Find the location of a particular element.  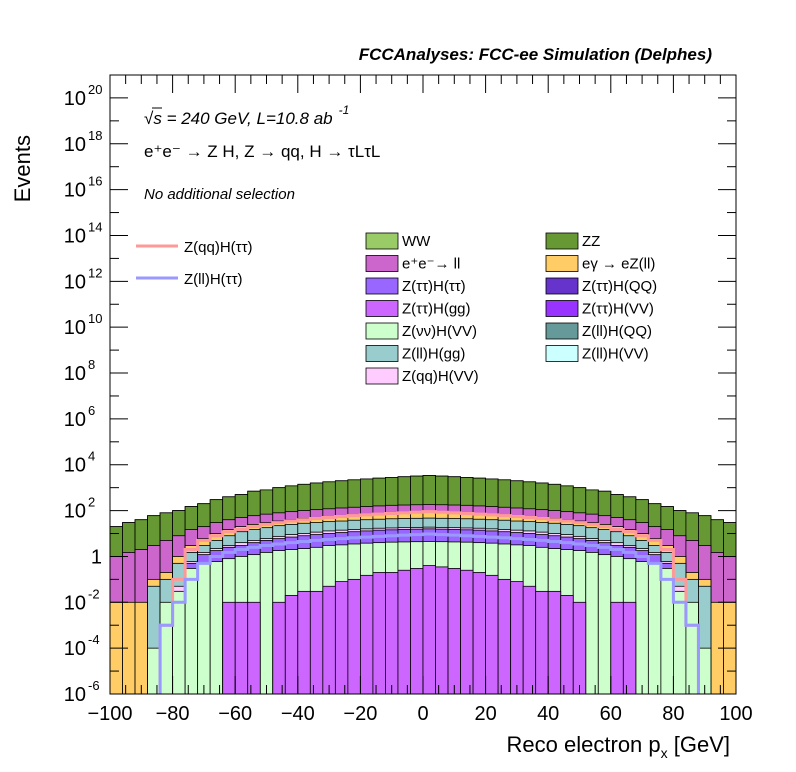

y-tick-exponent: 16 is located at coordinates (95, 181).